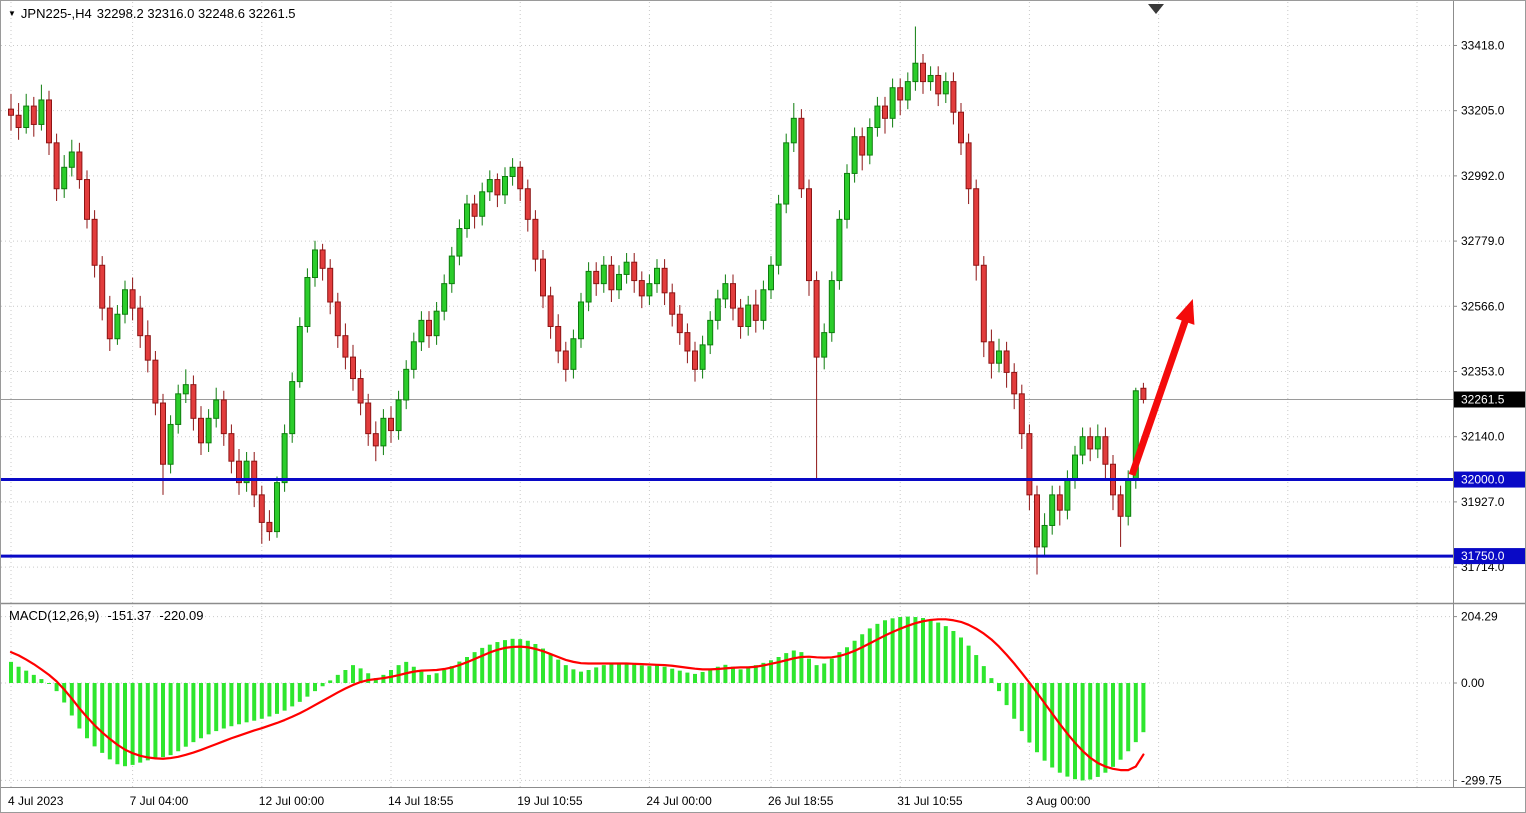 This screenshot has width=1526, height=813. I want to click on price-tick-label: 32140.0, so click(1483, 437).